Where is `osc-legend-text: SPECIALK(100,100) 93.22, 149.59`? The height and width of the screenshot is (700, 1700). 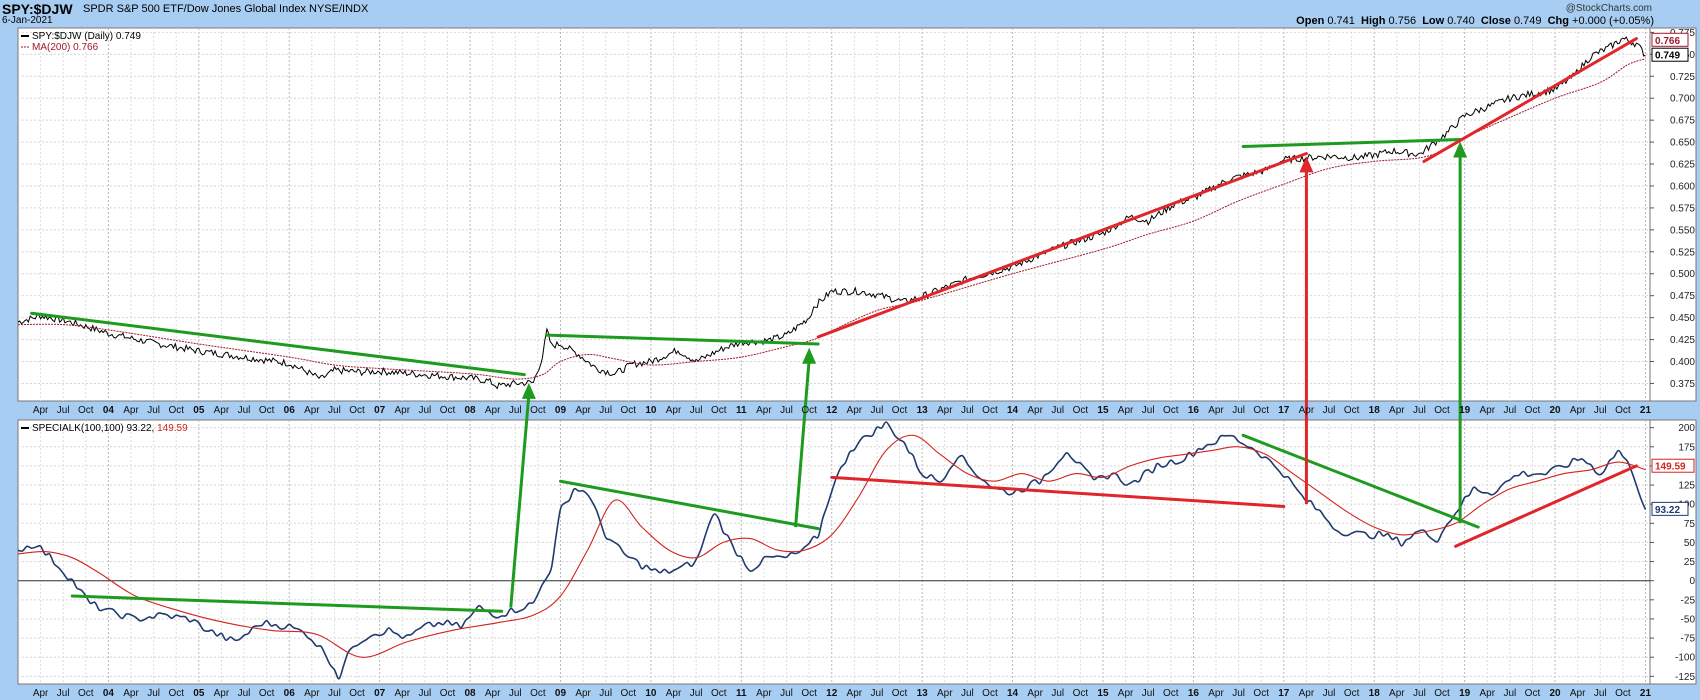 osc-legend-text: SPECIALK(100,100) 93.22, 149.59 is located at coordinates (110, 428).